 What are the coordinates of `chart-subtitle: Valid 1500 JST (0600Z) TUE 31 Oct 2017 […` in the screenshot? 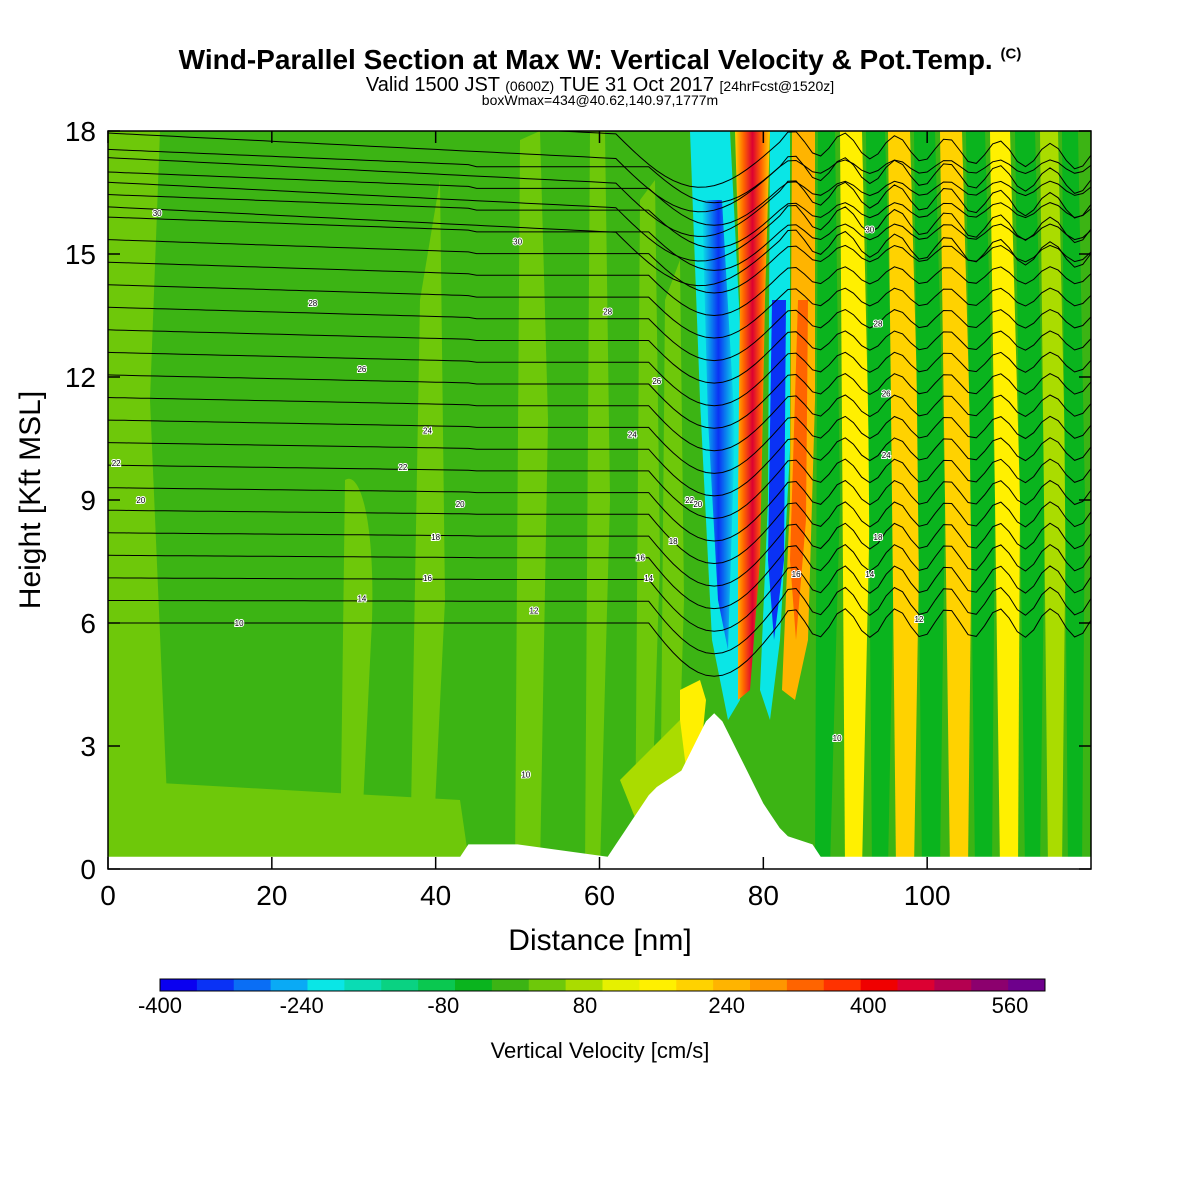 It's located at (600, 85).